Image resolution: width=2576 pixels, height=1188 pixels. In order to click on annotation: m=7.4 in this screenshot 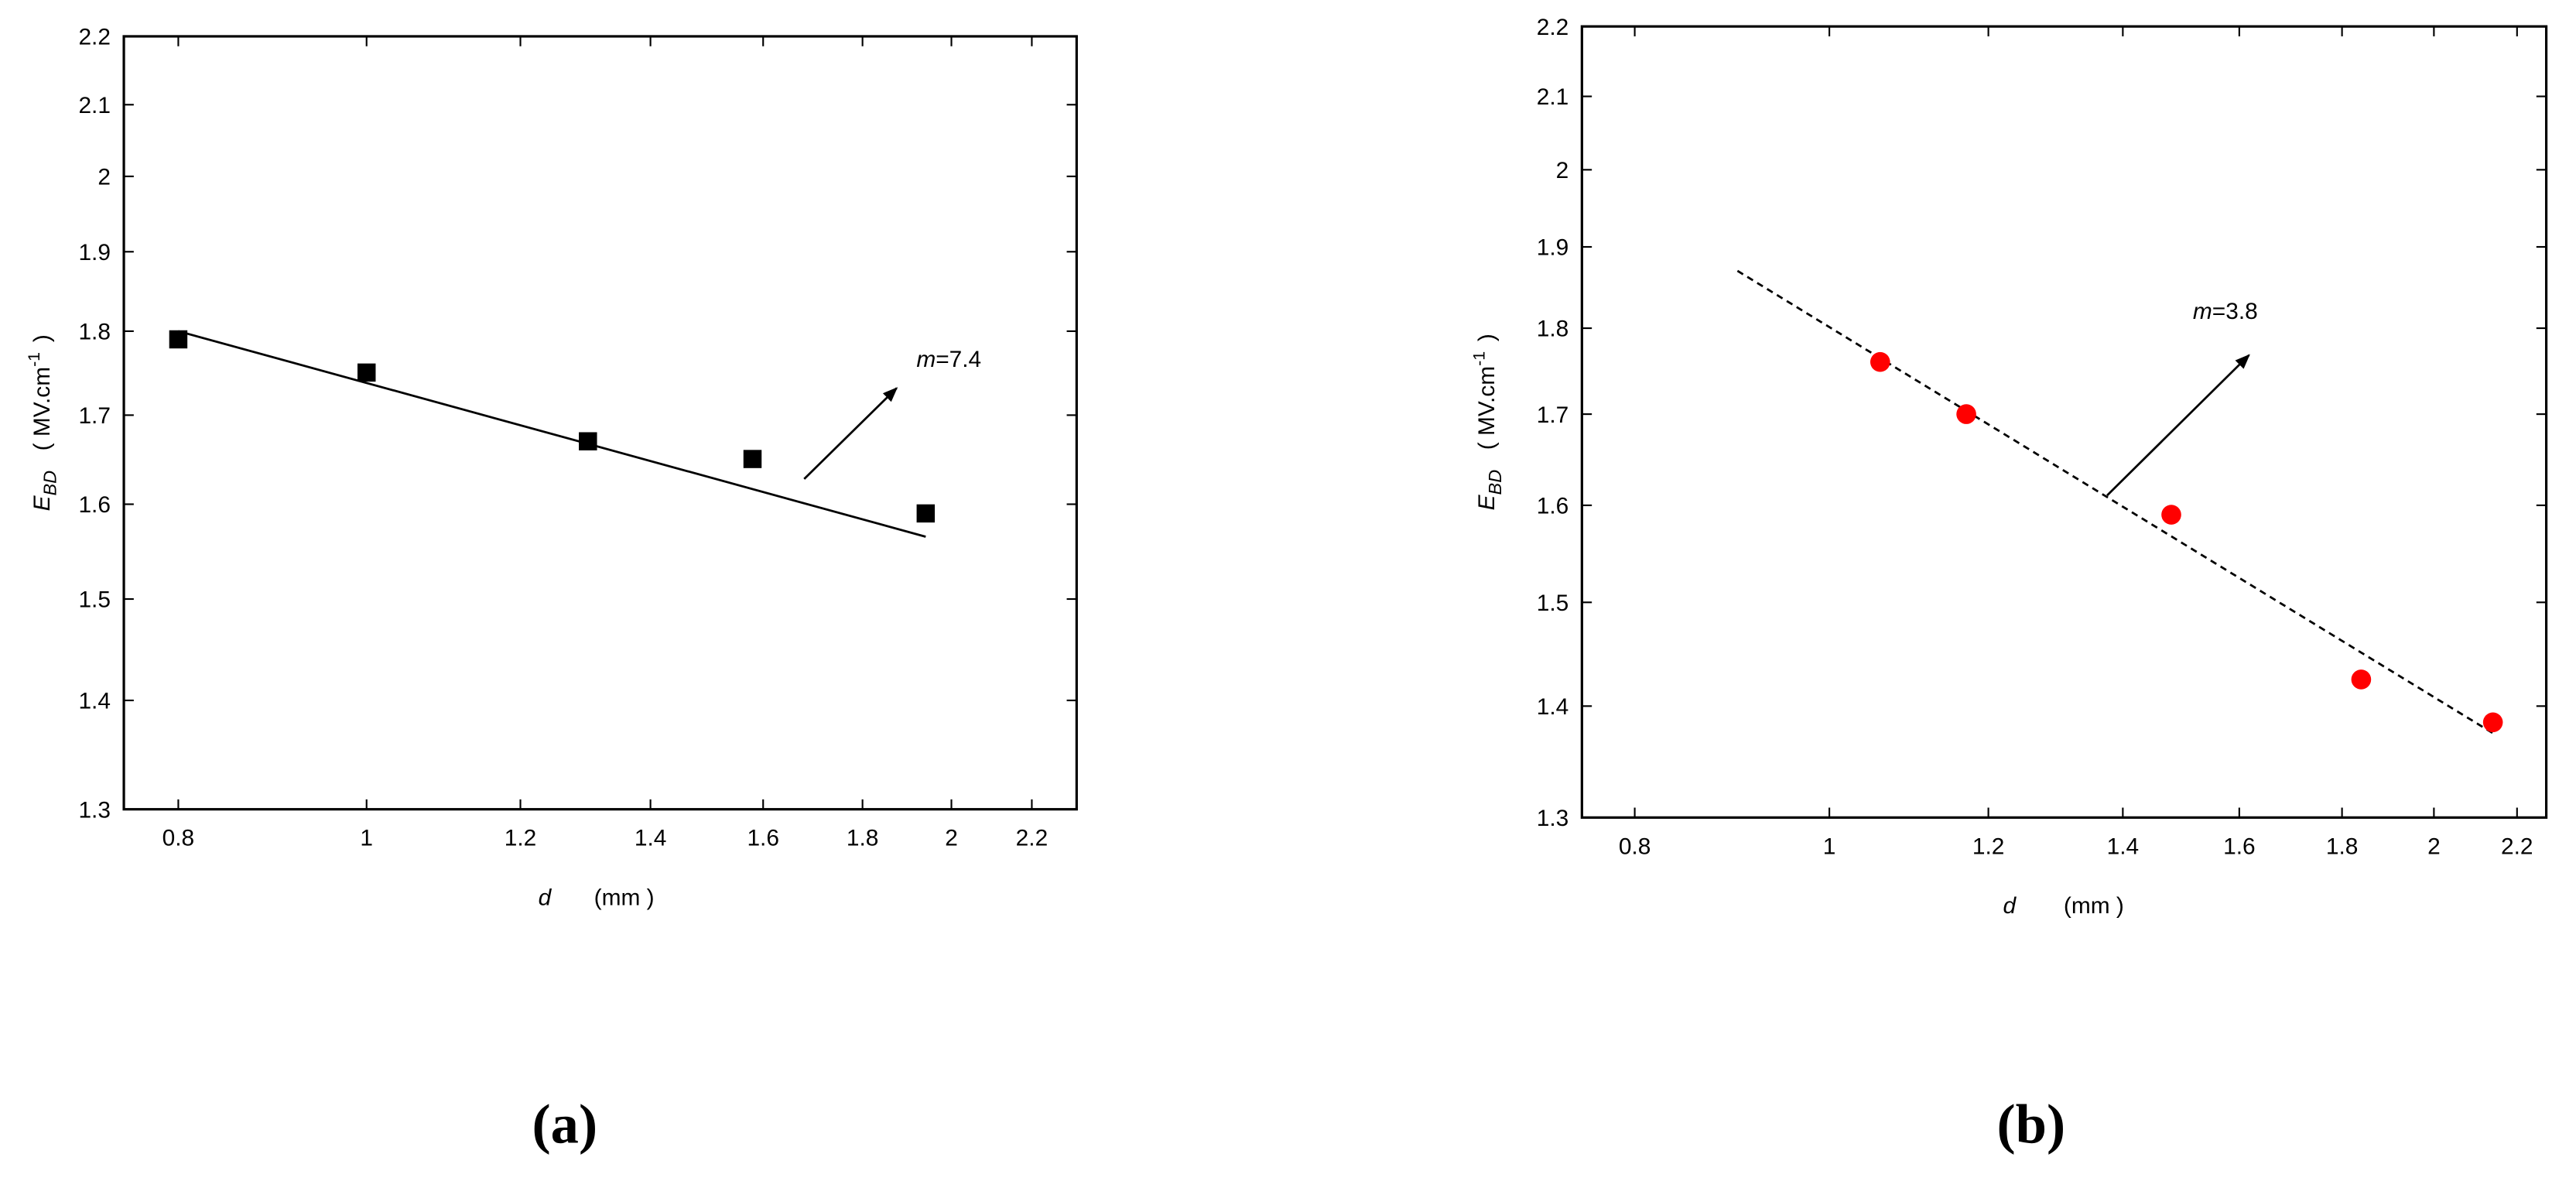, I will do `click(948, 360)`.